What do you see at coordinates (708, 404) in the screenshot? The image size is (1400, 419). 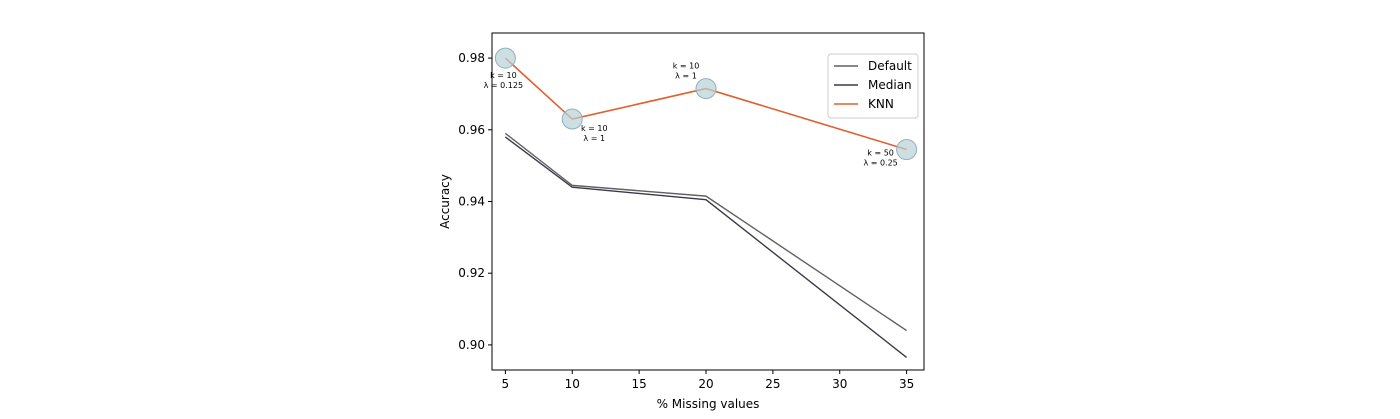 I see `x-axis-label: % Missing values` at bounding box center [708, 404].